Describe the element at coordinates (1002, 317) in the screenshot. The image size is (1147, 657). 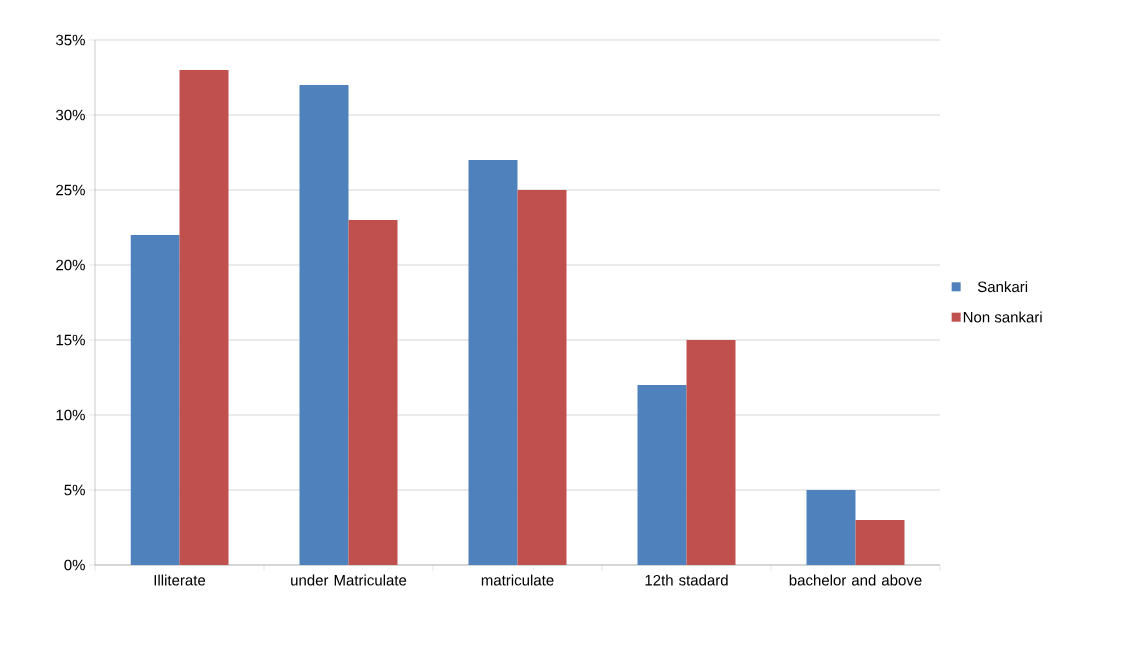
I see `legend-label: Non sankari` at that location.